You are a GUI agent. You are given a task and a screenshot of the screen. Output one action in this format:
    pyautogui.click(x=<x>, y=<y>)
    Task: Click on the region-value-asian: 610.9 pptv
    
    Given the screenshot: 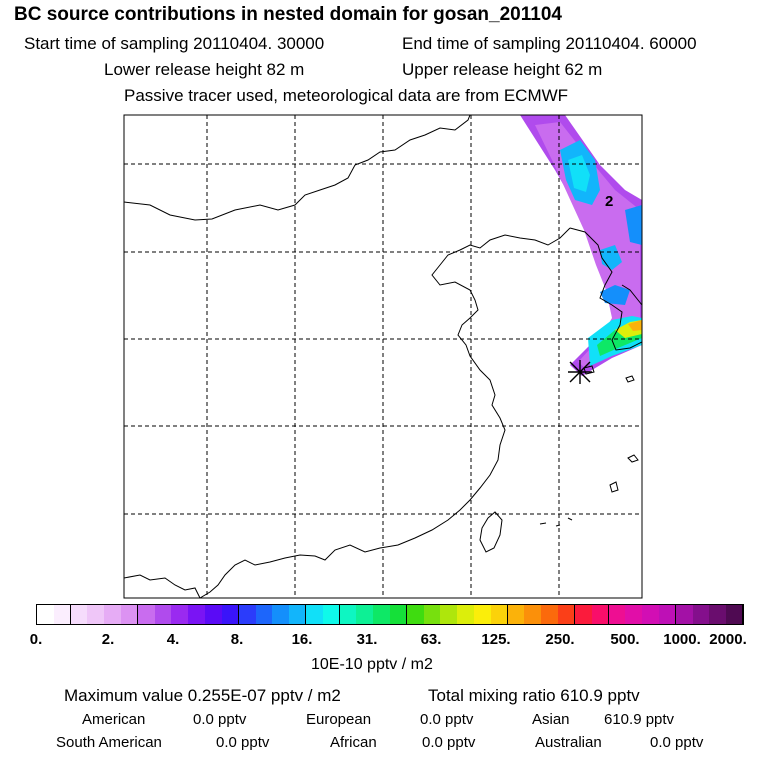 What is the action you would take?
    pyautogui.click(x=639, y=719)
    